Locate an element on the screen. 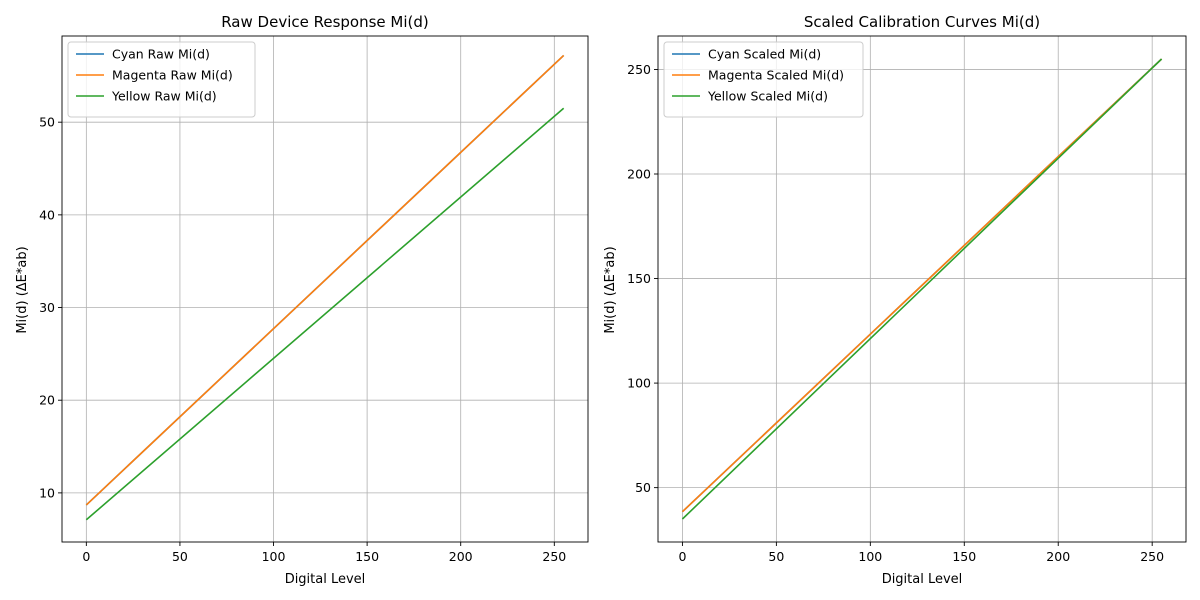  y-tick-label: 100 is located at coordinates (639, 383).